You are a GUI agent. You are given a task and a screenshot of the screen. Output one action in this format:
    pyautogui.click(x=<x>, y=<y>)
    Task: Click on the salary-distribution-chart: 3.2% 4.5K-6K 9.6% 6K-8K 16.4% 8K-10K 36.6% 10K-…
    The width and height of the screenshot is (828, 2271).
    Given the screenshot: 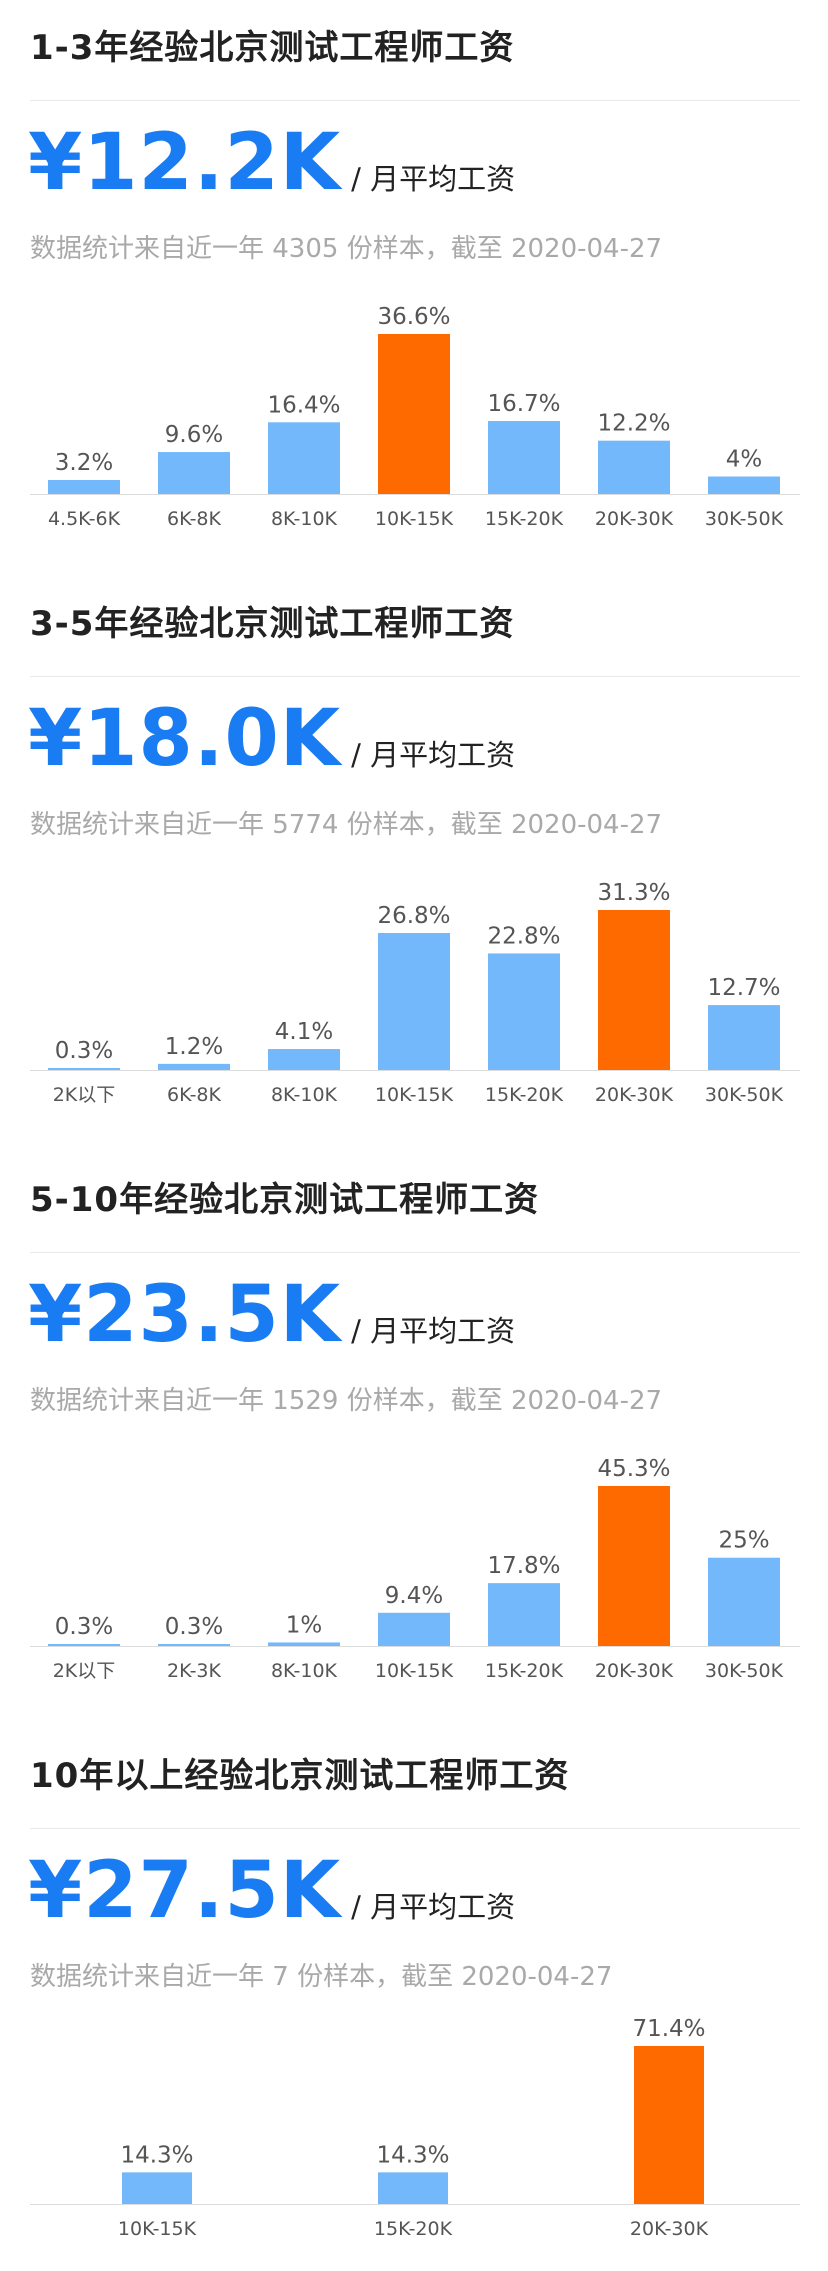 What is the action you would take?
    pyautogui.click(x=415, y=417)
    